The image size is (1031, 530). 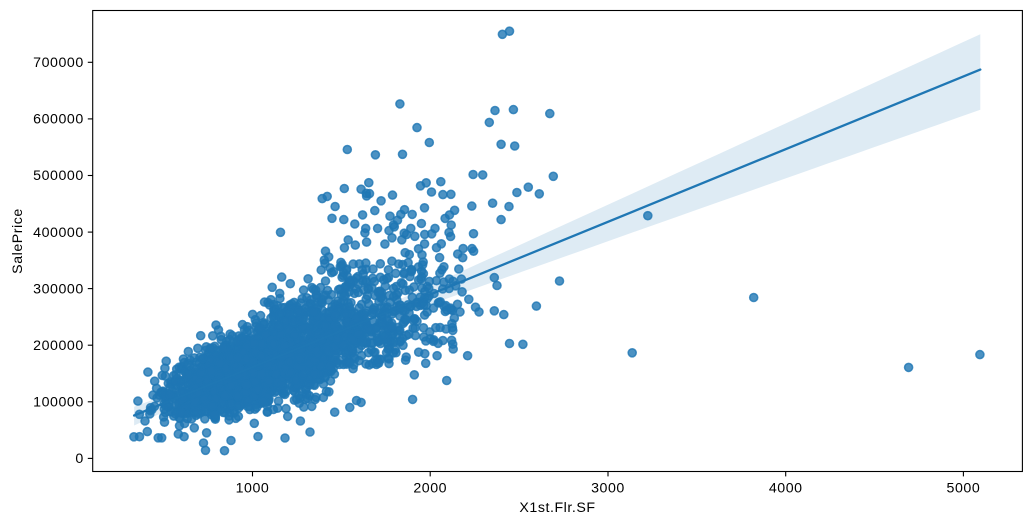 What do you see at coordinates (58, 233) in the screenshot?
I see `svg-text: 400000` at bounding box center [58, 233].